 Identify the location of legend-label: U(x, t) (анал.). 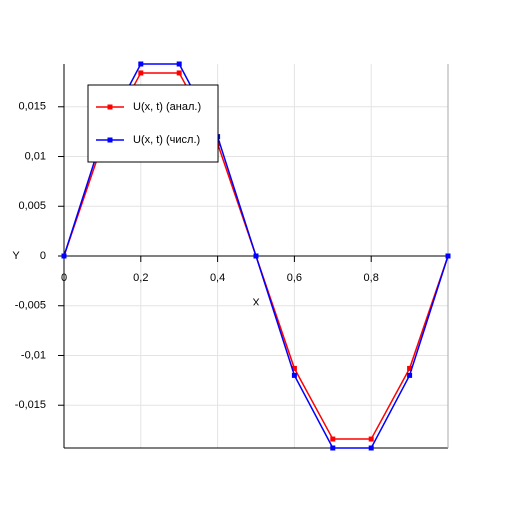
(167, 107).